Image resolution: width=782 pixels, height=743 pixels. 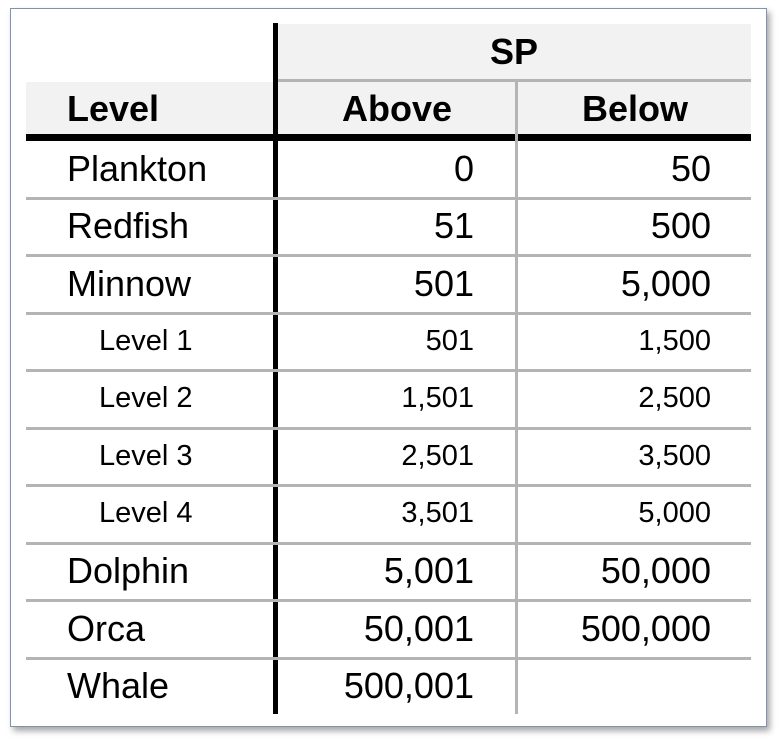 I want to click on header-divider-line, so click(x=514, y=80).